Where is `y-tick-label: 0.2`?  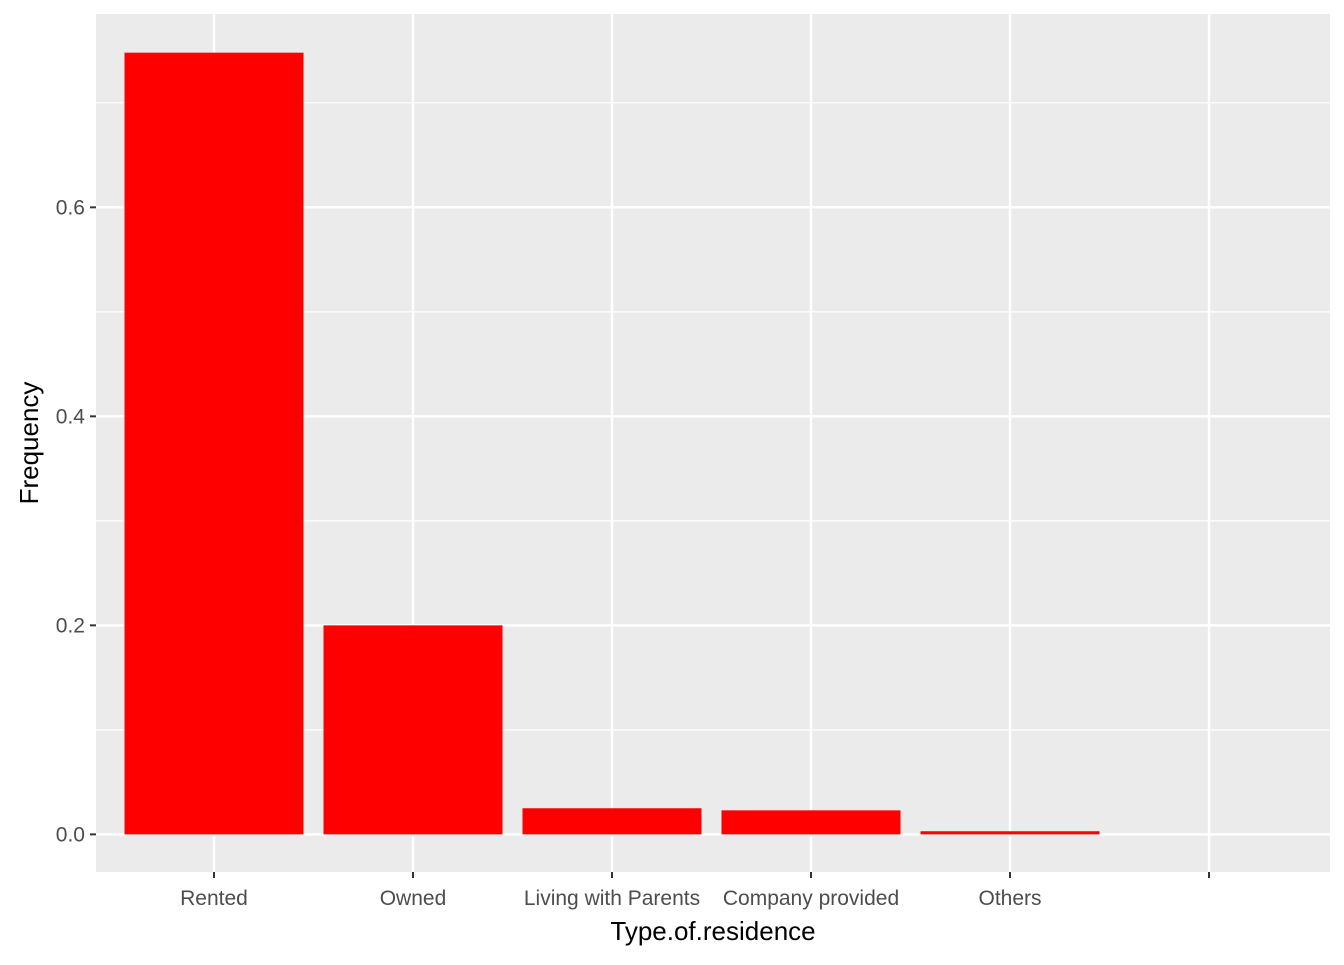
y-tick-label: 0.2 is located at coordinates (70, 625).